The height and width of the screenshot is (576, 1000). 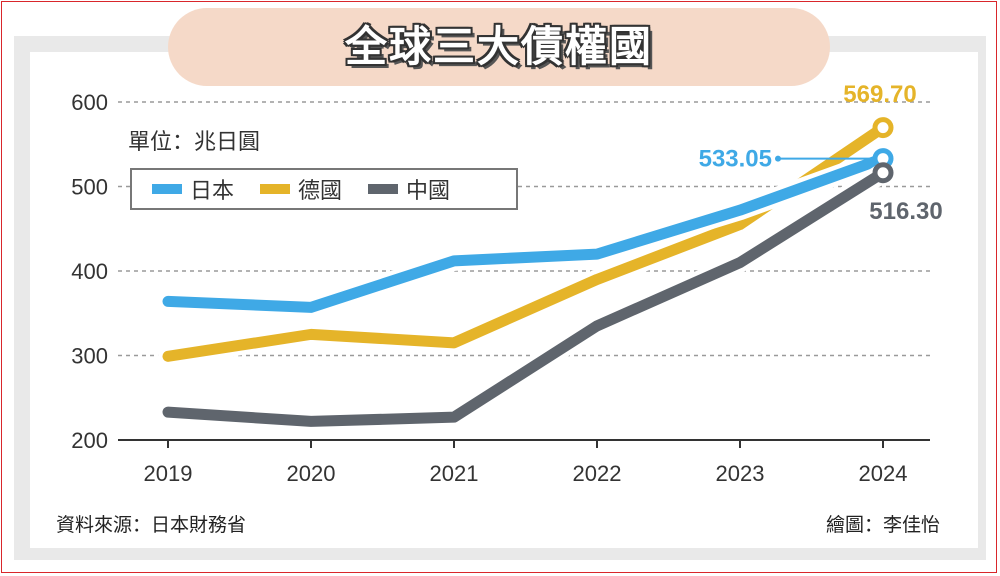 I want to click on legend-label-china: 中國, so click(x=428, y=191).